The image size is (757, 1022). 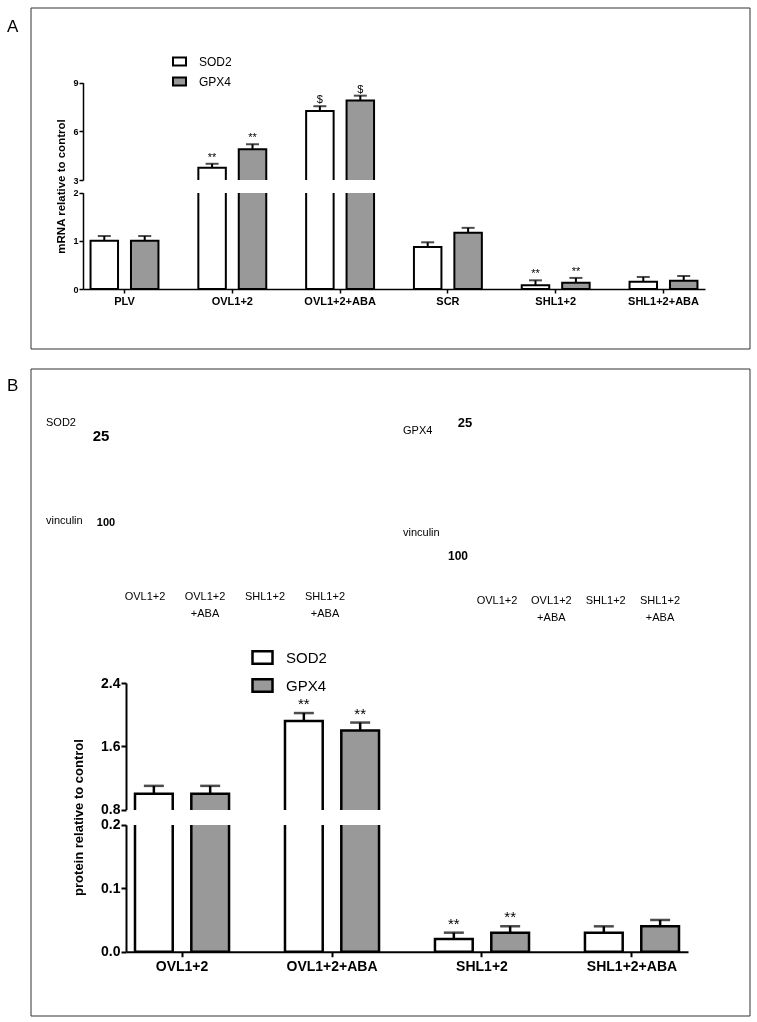 I want to click on y-axis-title: mRNA relative to control, so click(x=60, y=186).